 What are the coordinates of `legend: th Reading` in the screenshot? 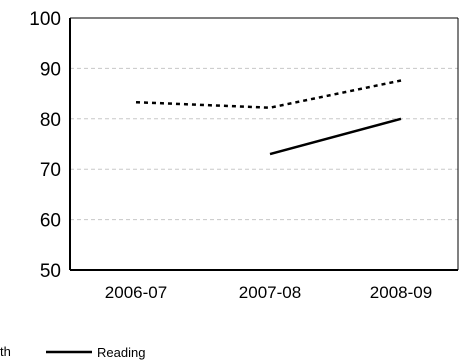 It's located at (72, 352).